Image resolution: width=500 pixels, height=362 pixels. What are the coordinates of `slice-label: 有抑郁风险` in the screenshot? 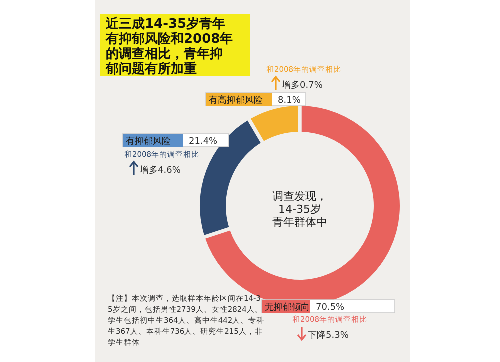 It's located at (148, 141).